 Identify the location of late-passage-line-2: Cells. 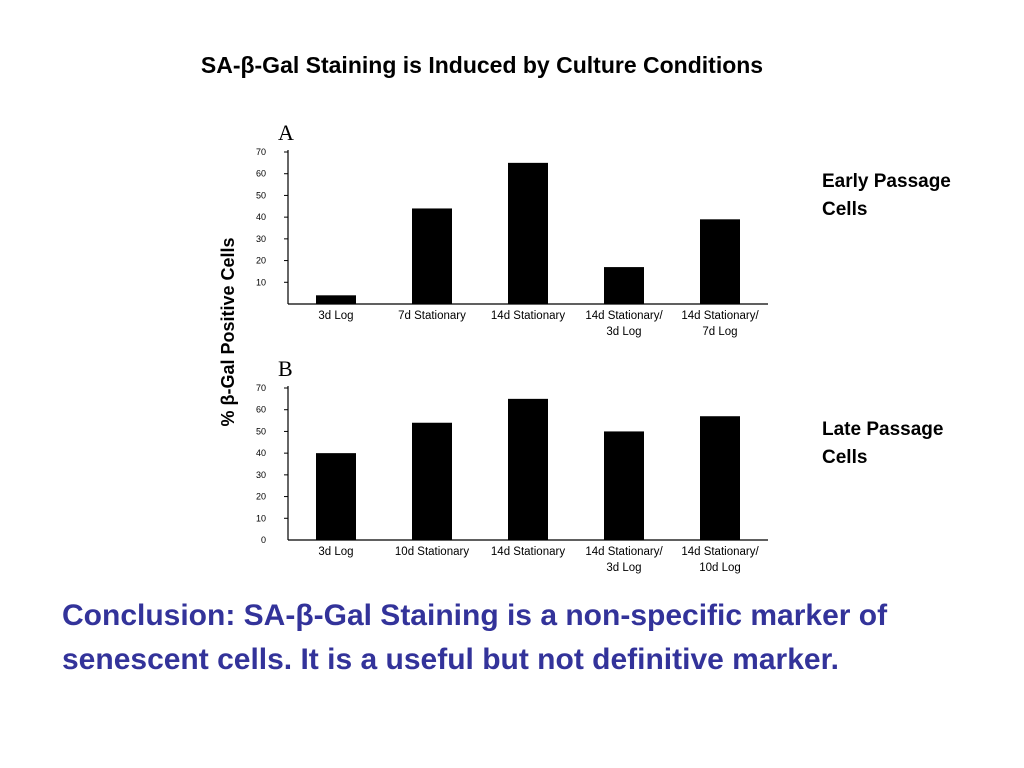
(845, 457).